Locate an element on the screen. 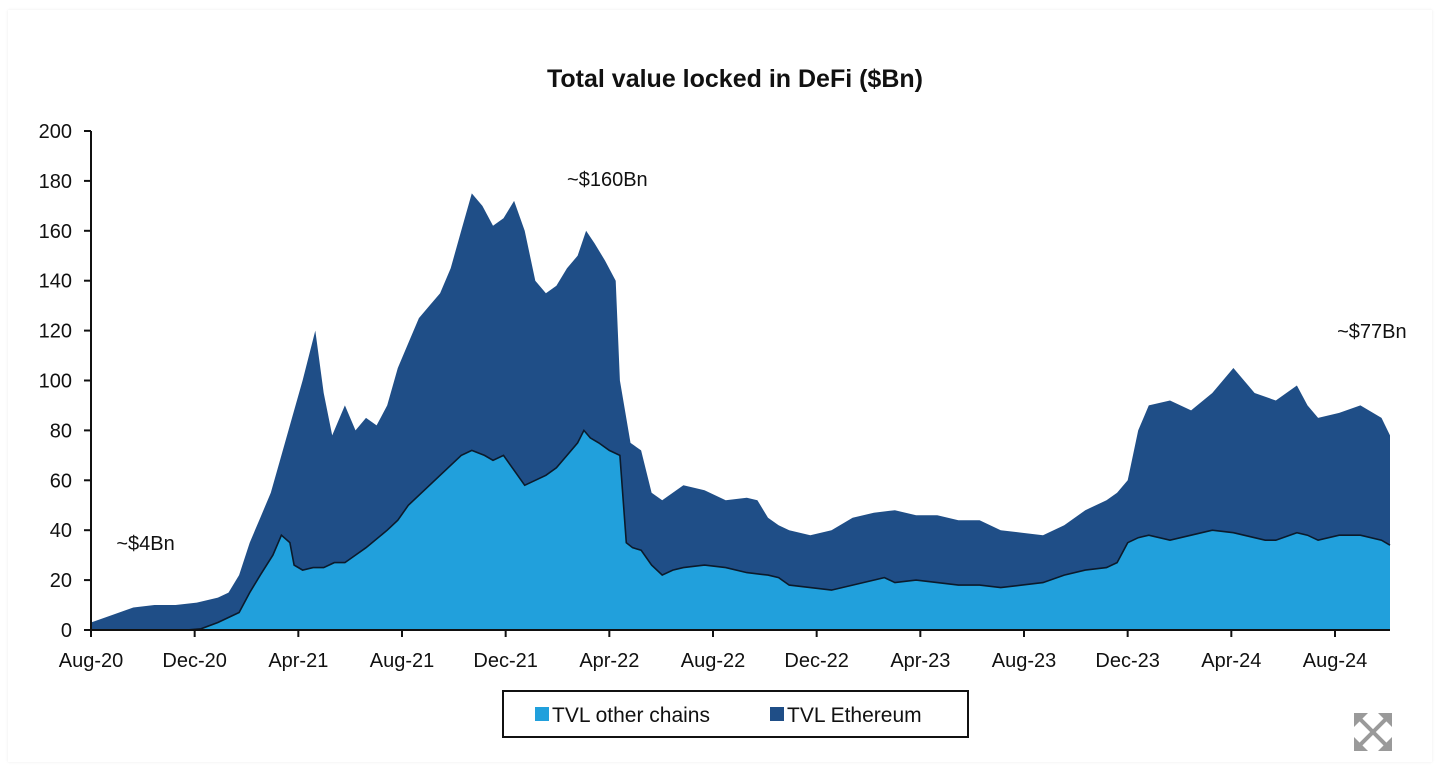  x-tick-label: Dec-20 is located at coordinates (194, 661).